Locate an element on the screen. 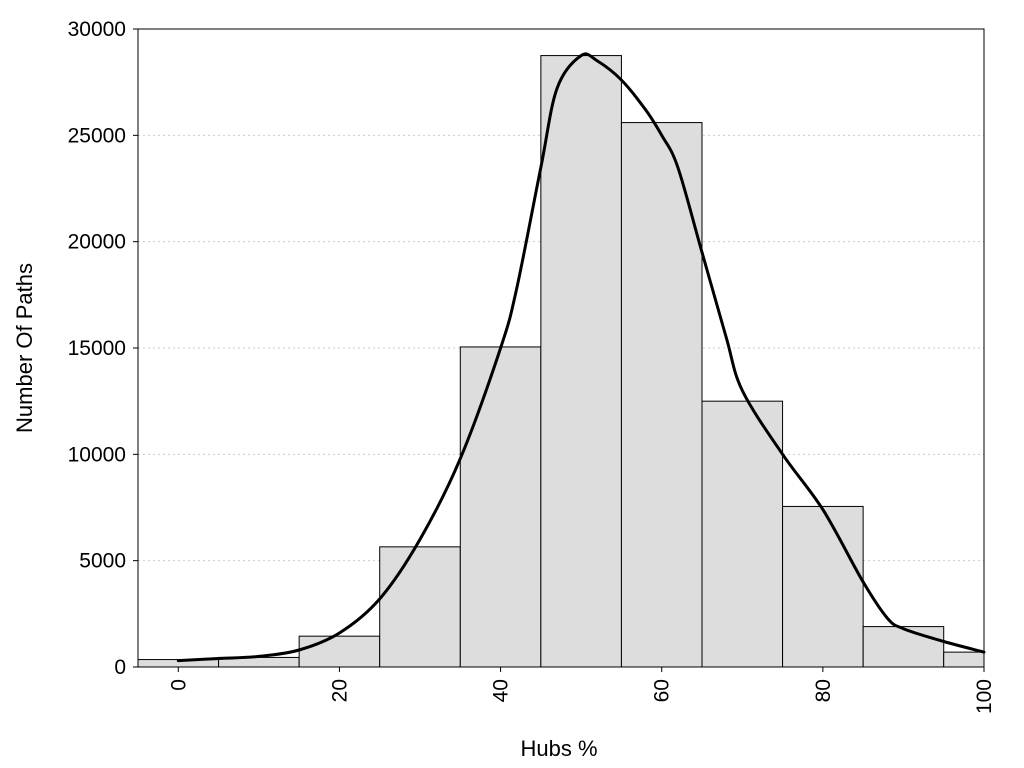  x-axis-ticks: 0 20 40 60 80 100 is located at coordinates (581, 690).